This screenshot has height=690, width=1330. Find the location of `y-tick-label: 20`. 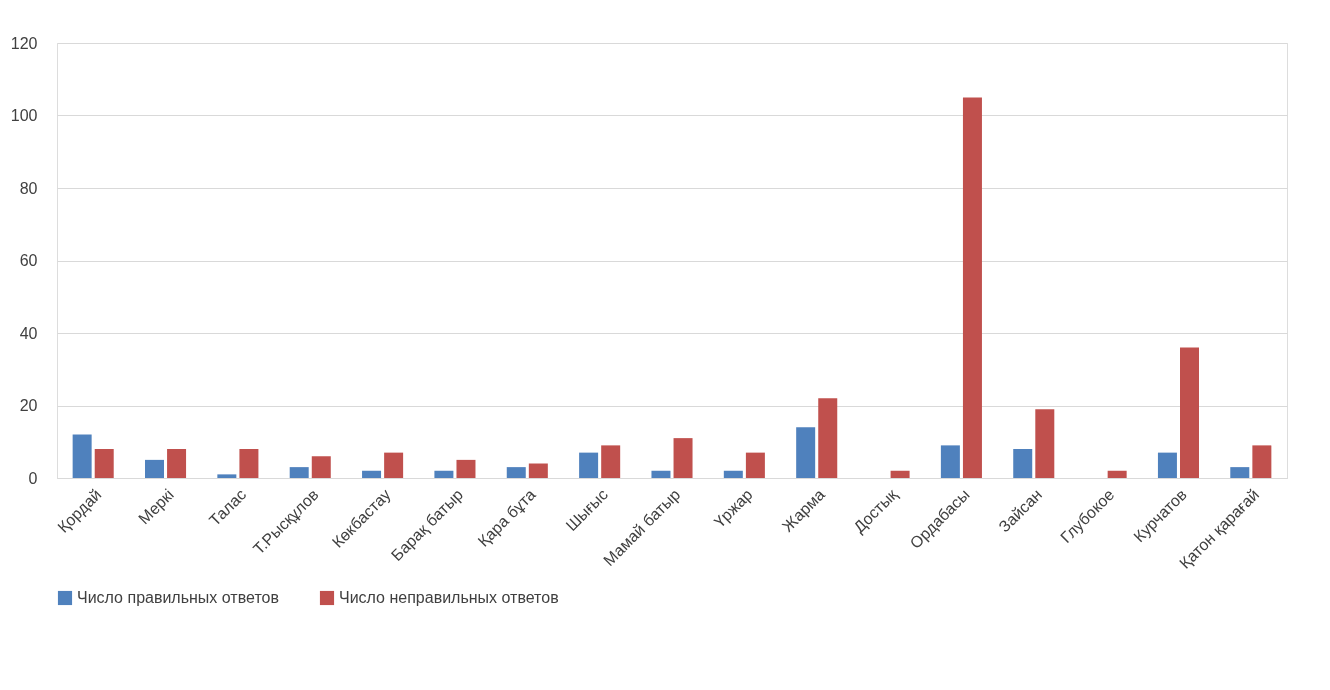

y-tick-label: 20 is located at coordinates (28, 405).